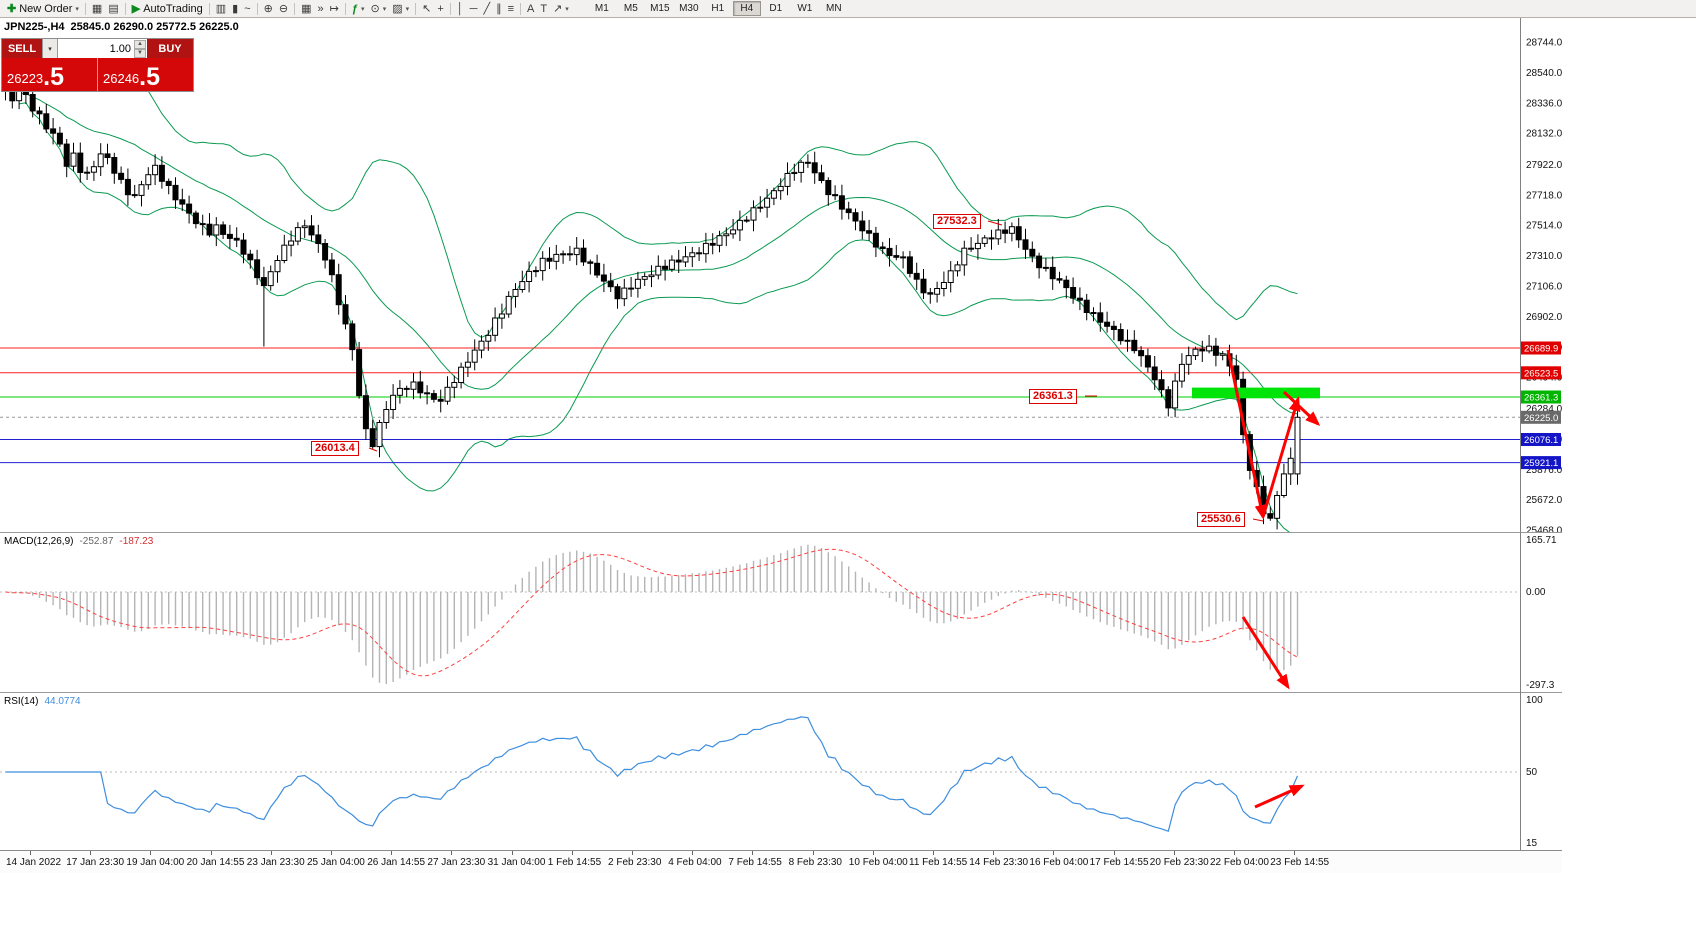  I want to click on lot-decrease-button: ▼, so click(140, 53).